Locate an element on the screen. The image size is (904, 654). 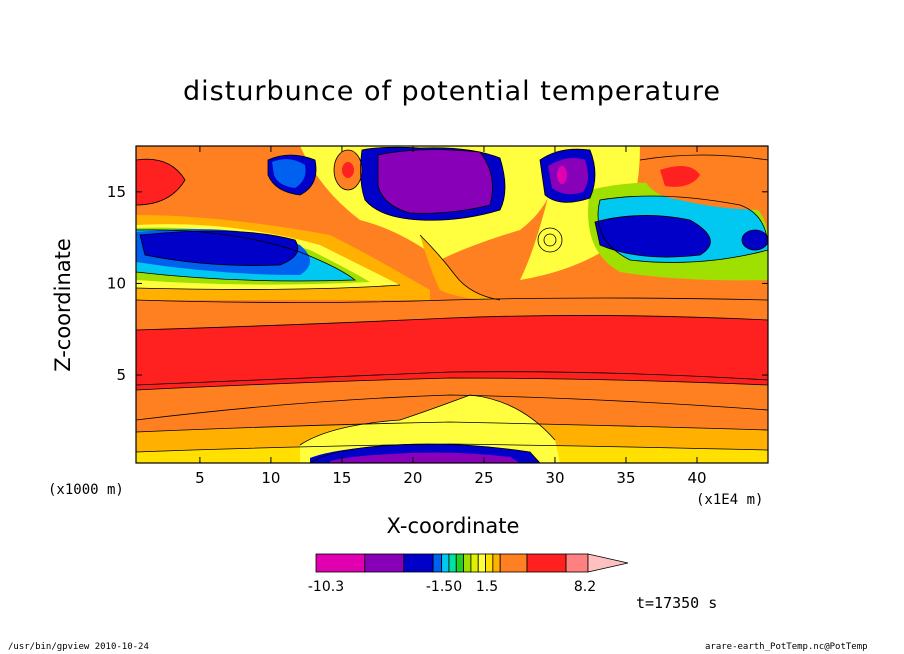
x-tick-label: 5 is located at coordinates (200, 478).